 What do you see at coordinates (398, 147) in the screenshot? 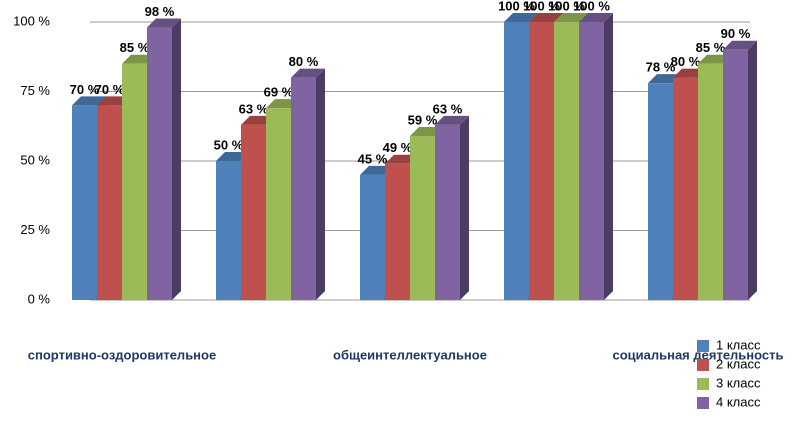
I see `value-label: 49 %` at bounding box center [398, 147].